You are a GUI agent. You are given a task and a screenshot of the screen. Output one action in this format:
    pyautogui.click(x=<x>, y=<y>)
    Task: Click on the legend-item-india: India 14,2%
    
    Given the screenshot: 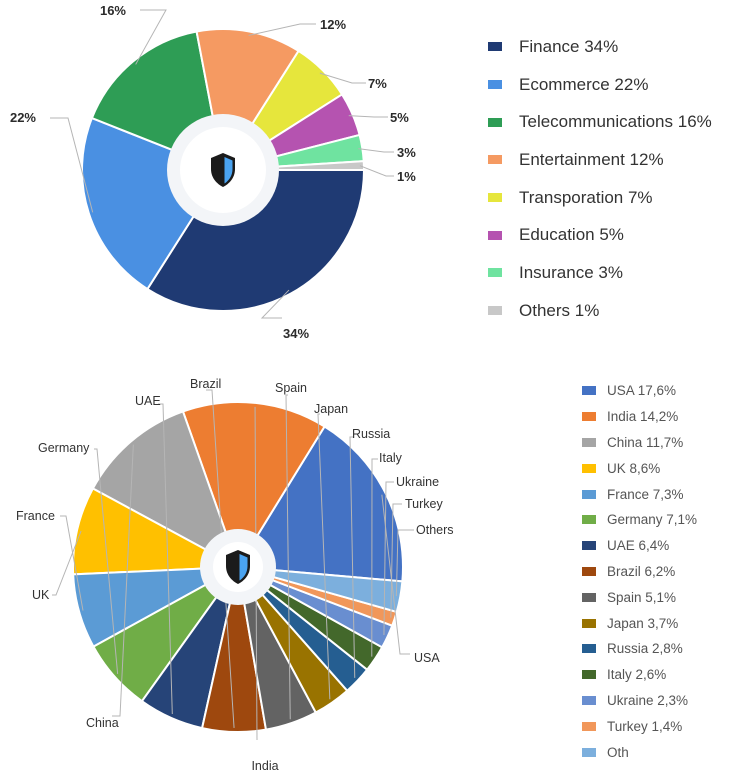 What is the action you would take?
    pyautogui.click(x=639, y=417)
    